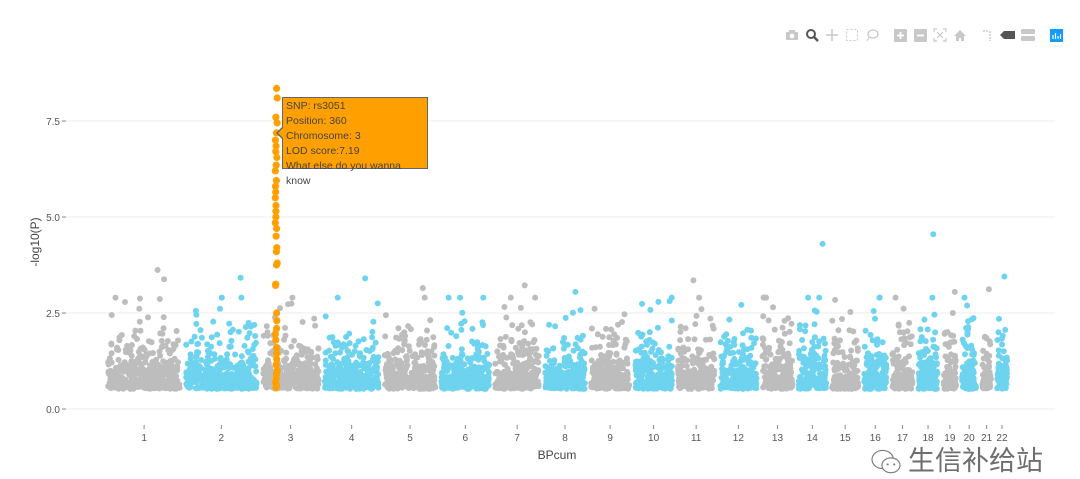 The height and width of the screenshot is (479, 1080). What do you see at coordinates (900, 35) in the screenshot?
I see `zoom-in-icon` at bounding box center [900, 35].